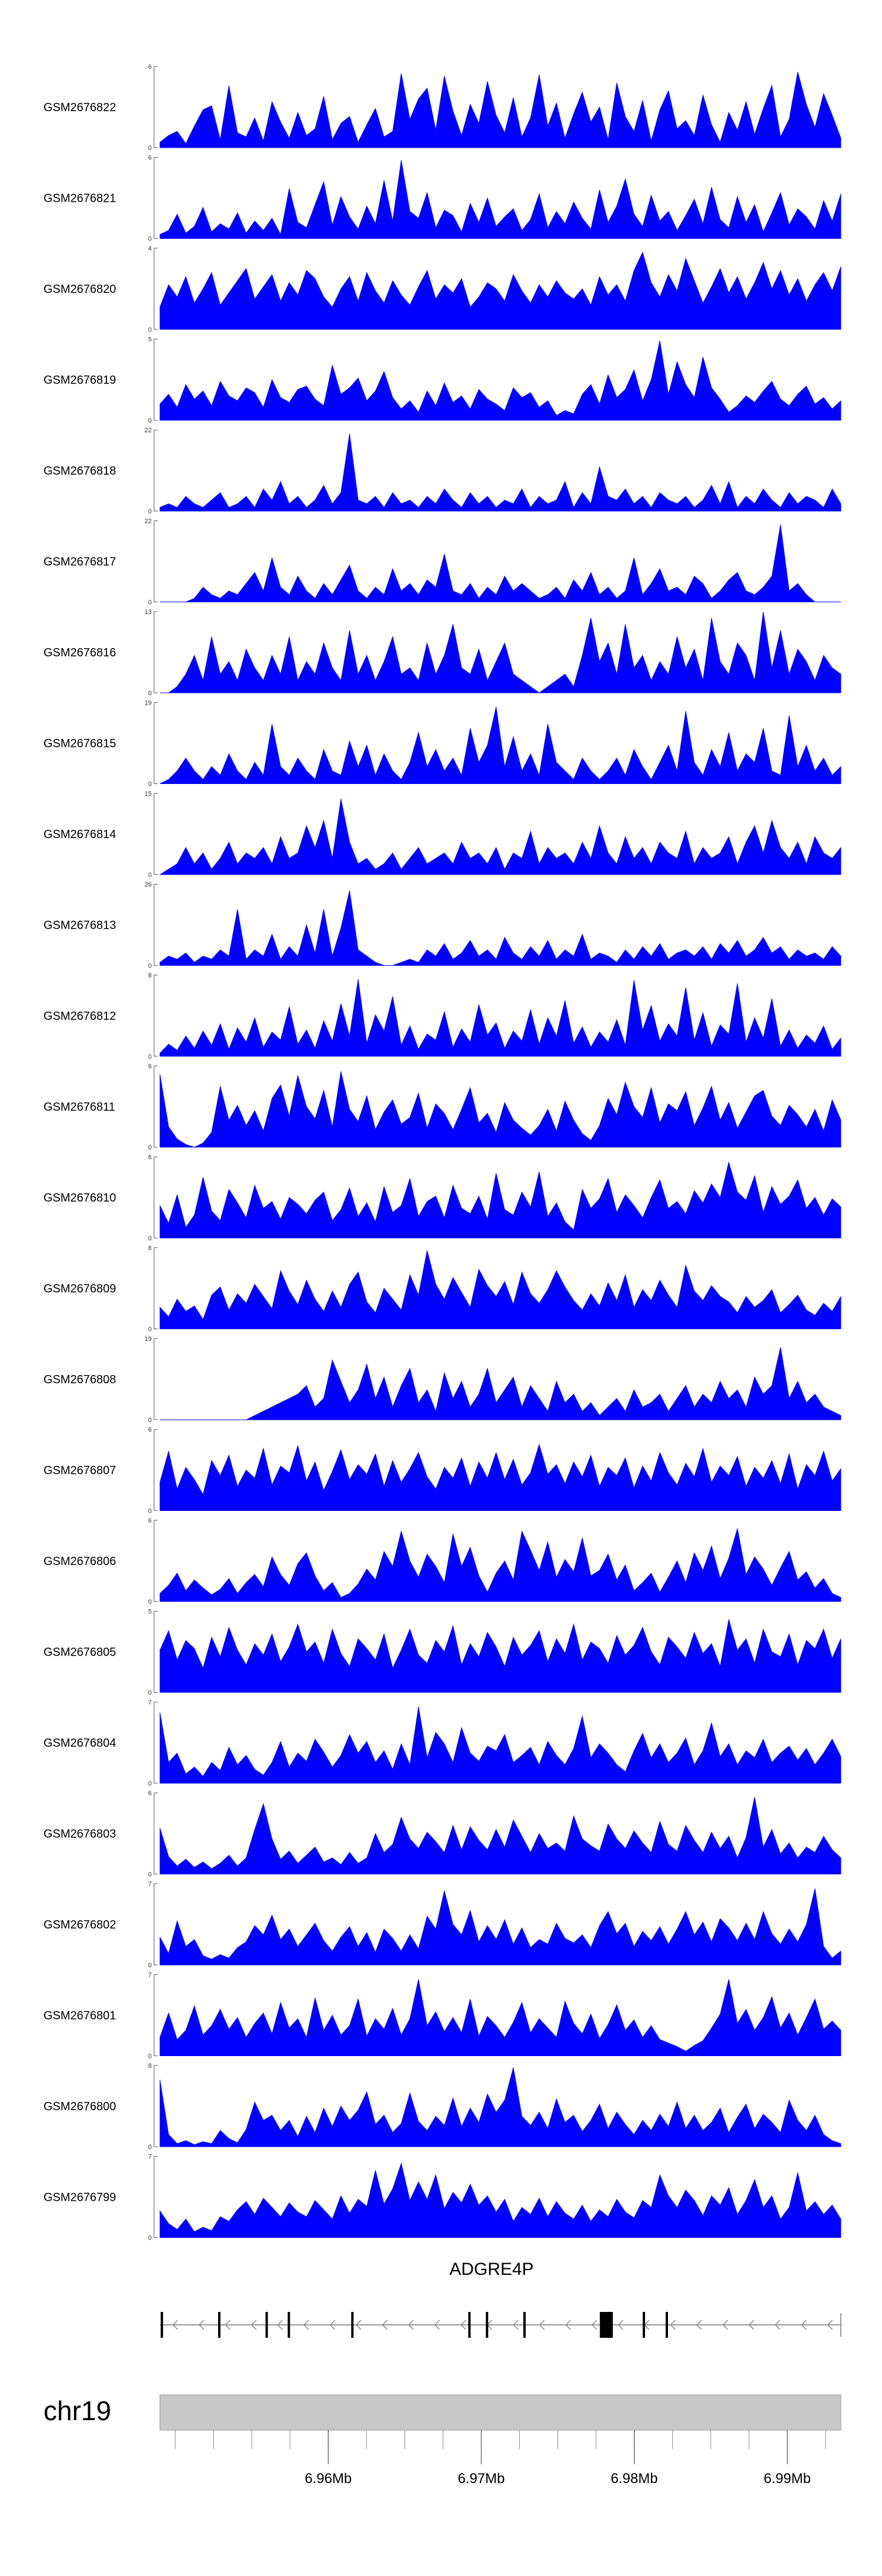  Describe the element at coordinates (80, 1561) in the screenshot. I see `track-label: GSM2676806` at that location.